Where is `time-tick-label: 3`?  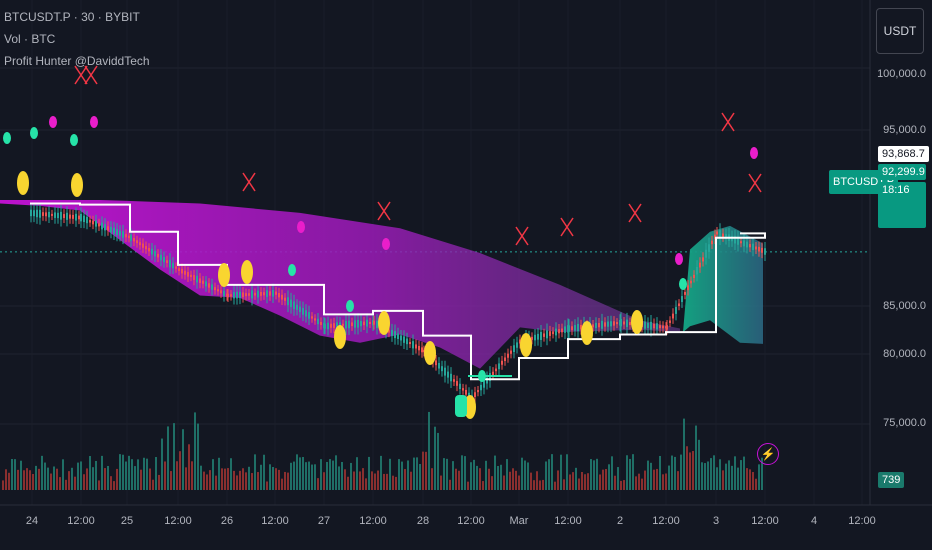 time-tick-label: 3 is located at coordinates (716, 521).